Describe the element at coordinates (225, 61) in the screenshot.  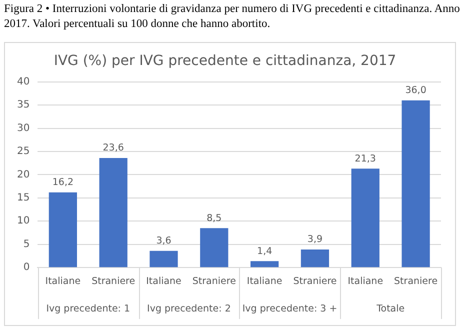
I see `chart-title: IVG (%) per IVG precedente e cittadinanza, 2017` at that location.